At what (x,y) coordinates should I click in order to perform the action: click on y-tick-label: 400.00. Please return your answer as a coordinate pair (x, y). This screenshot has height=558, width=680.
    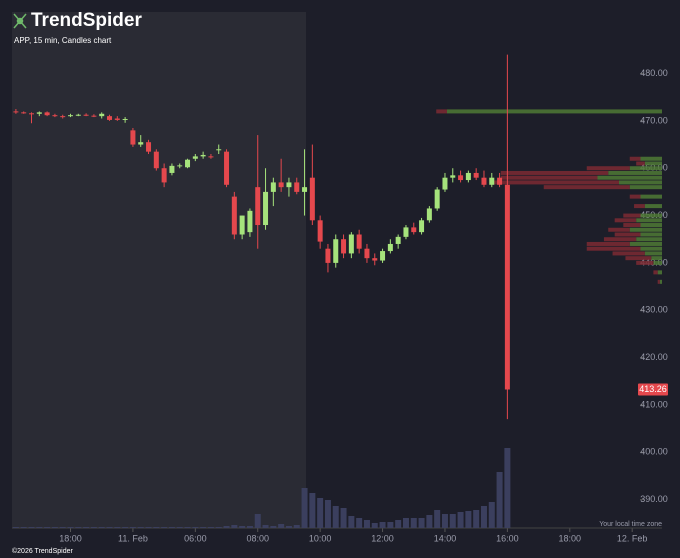
    Looking at the image, I should click on (654, 452).